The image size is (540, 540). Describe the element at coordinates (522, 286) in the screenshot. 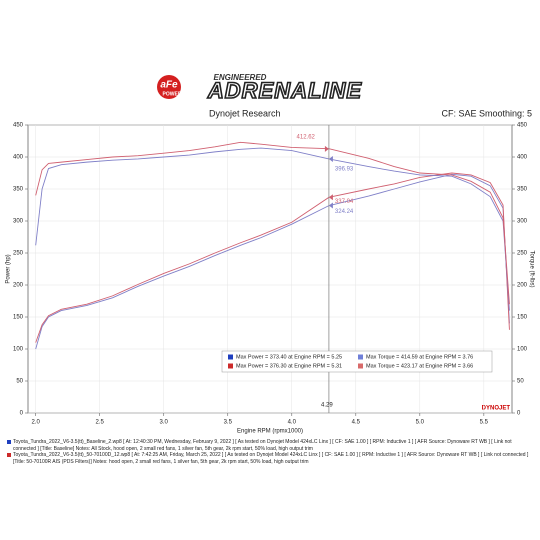

I see `y2-tick-label: 200` at that location.